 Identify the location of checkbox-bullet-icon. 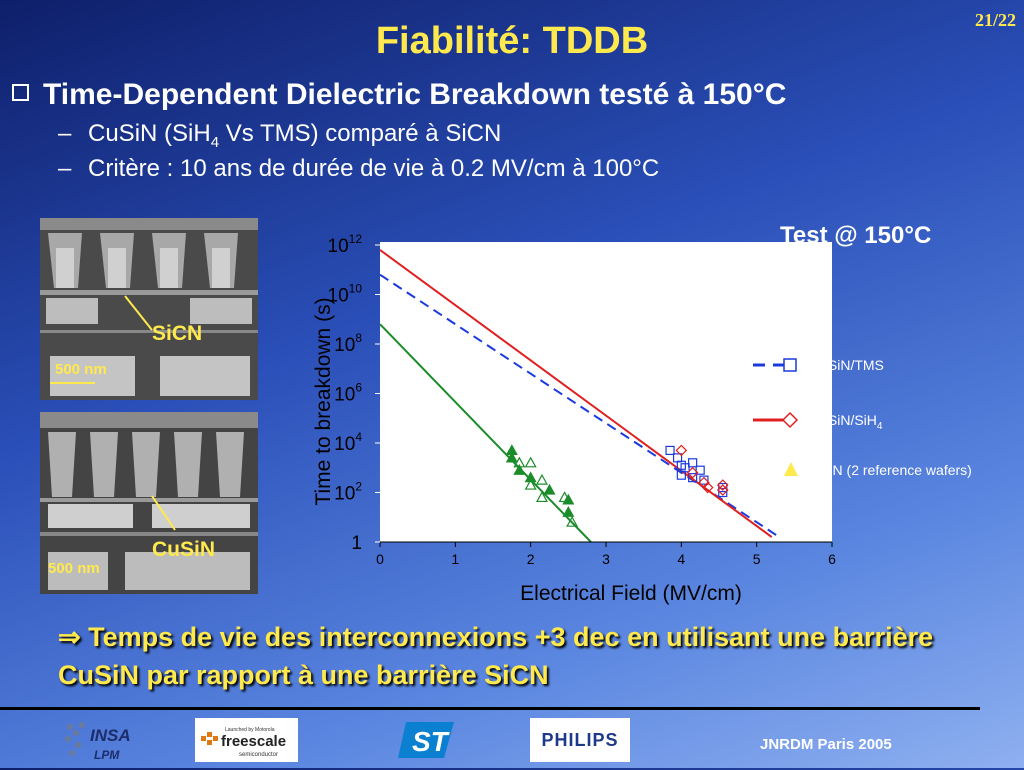
(20, 92).